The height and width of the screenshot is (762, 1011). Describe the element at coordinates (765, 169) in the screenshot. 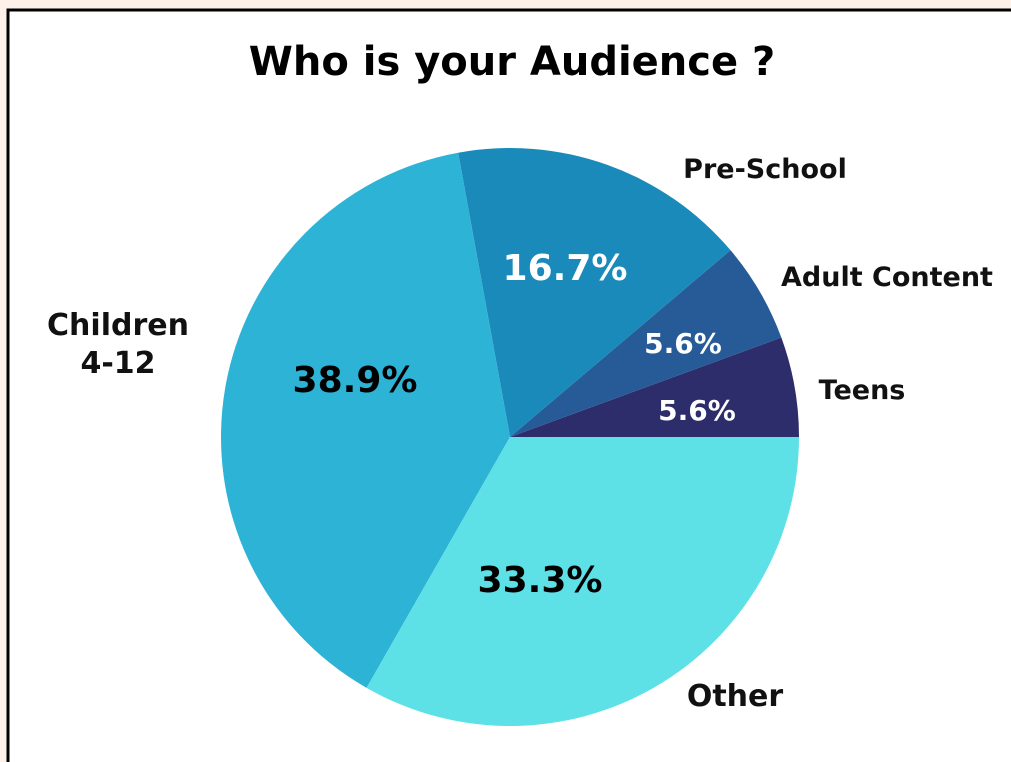

I see `category-label: Pre-School` at that location.